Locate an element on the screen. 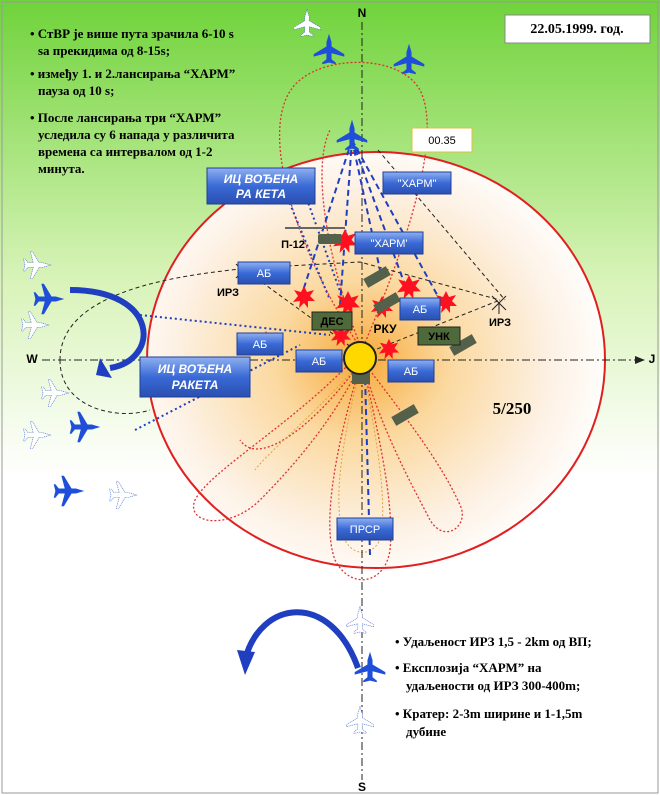 The width and height of the screenshot is (660, 795). date: 22.05.1999. год. is located at coordinates (576, 29).